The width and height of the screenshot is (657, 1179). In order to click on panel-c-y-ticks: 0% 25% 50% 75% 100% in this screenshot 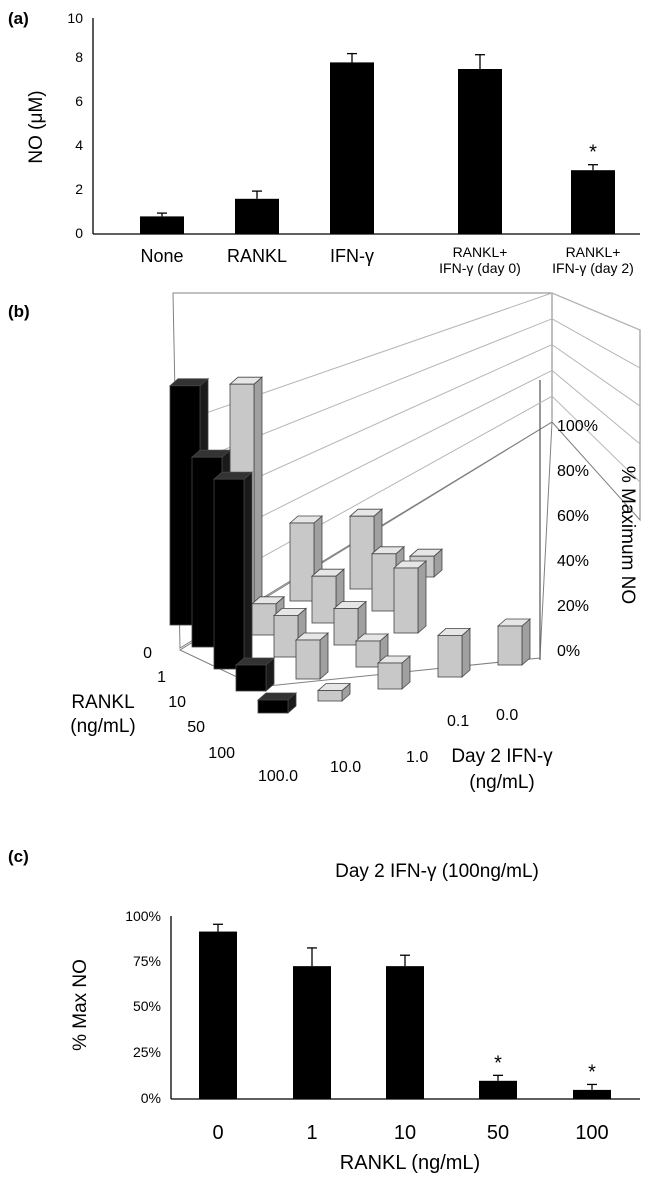, I will do `click(143, 1007)`.